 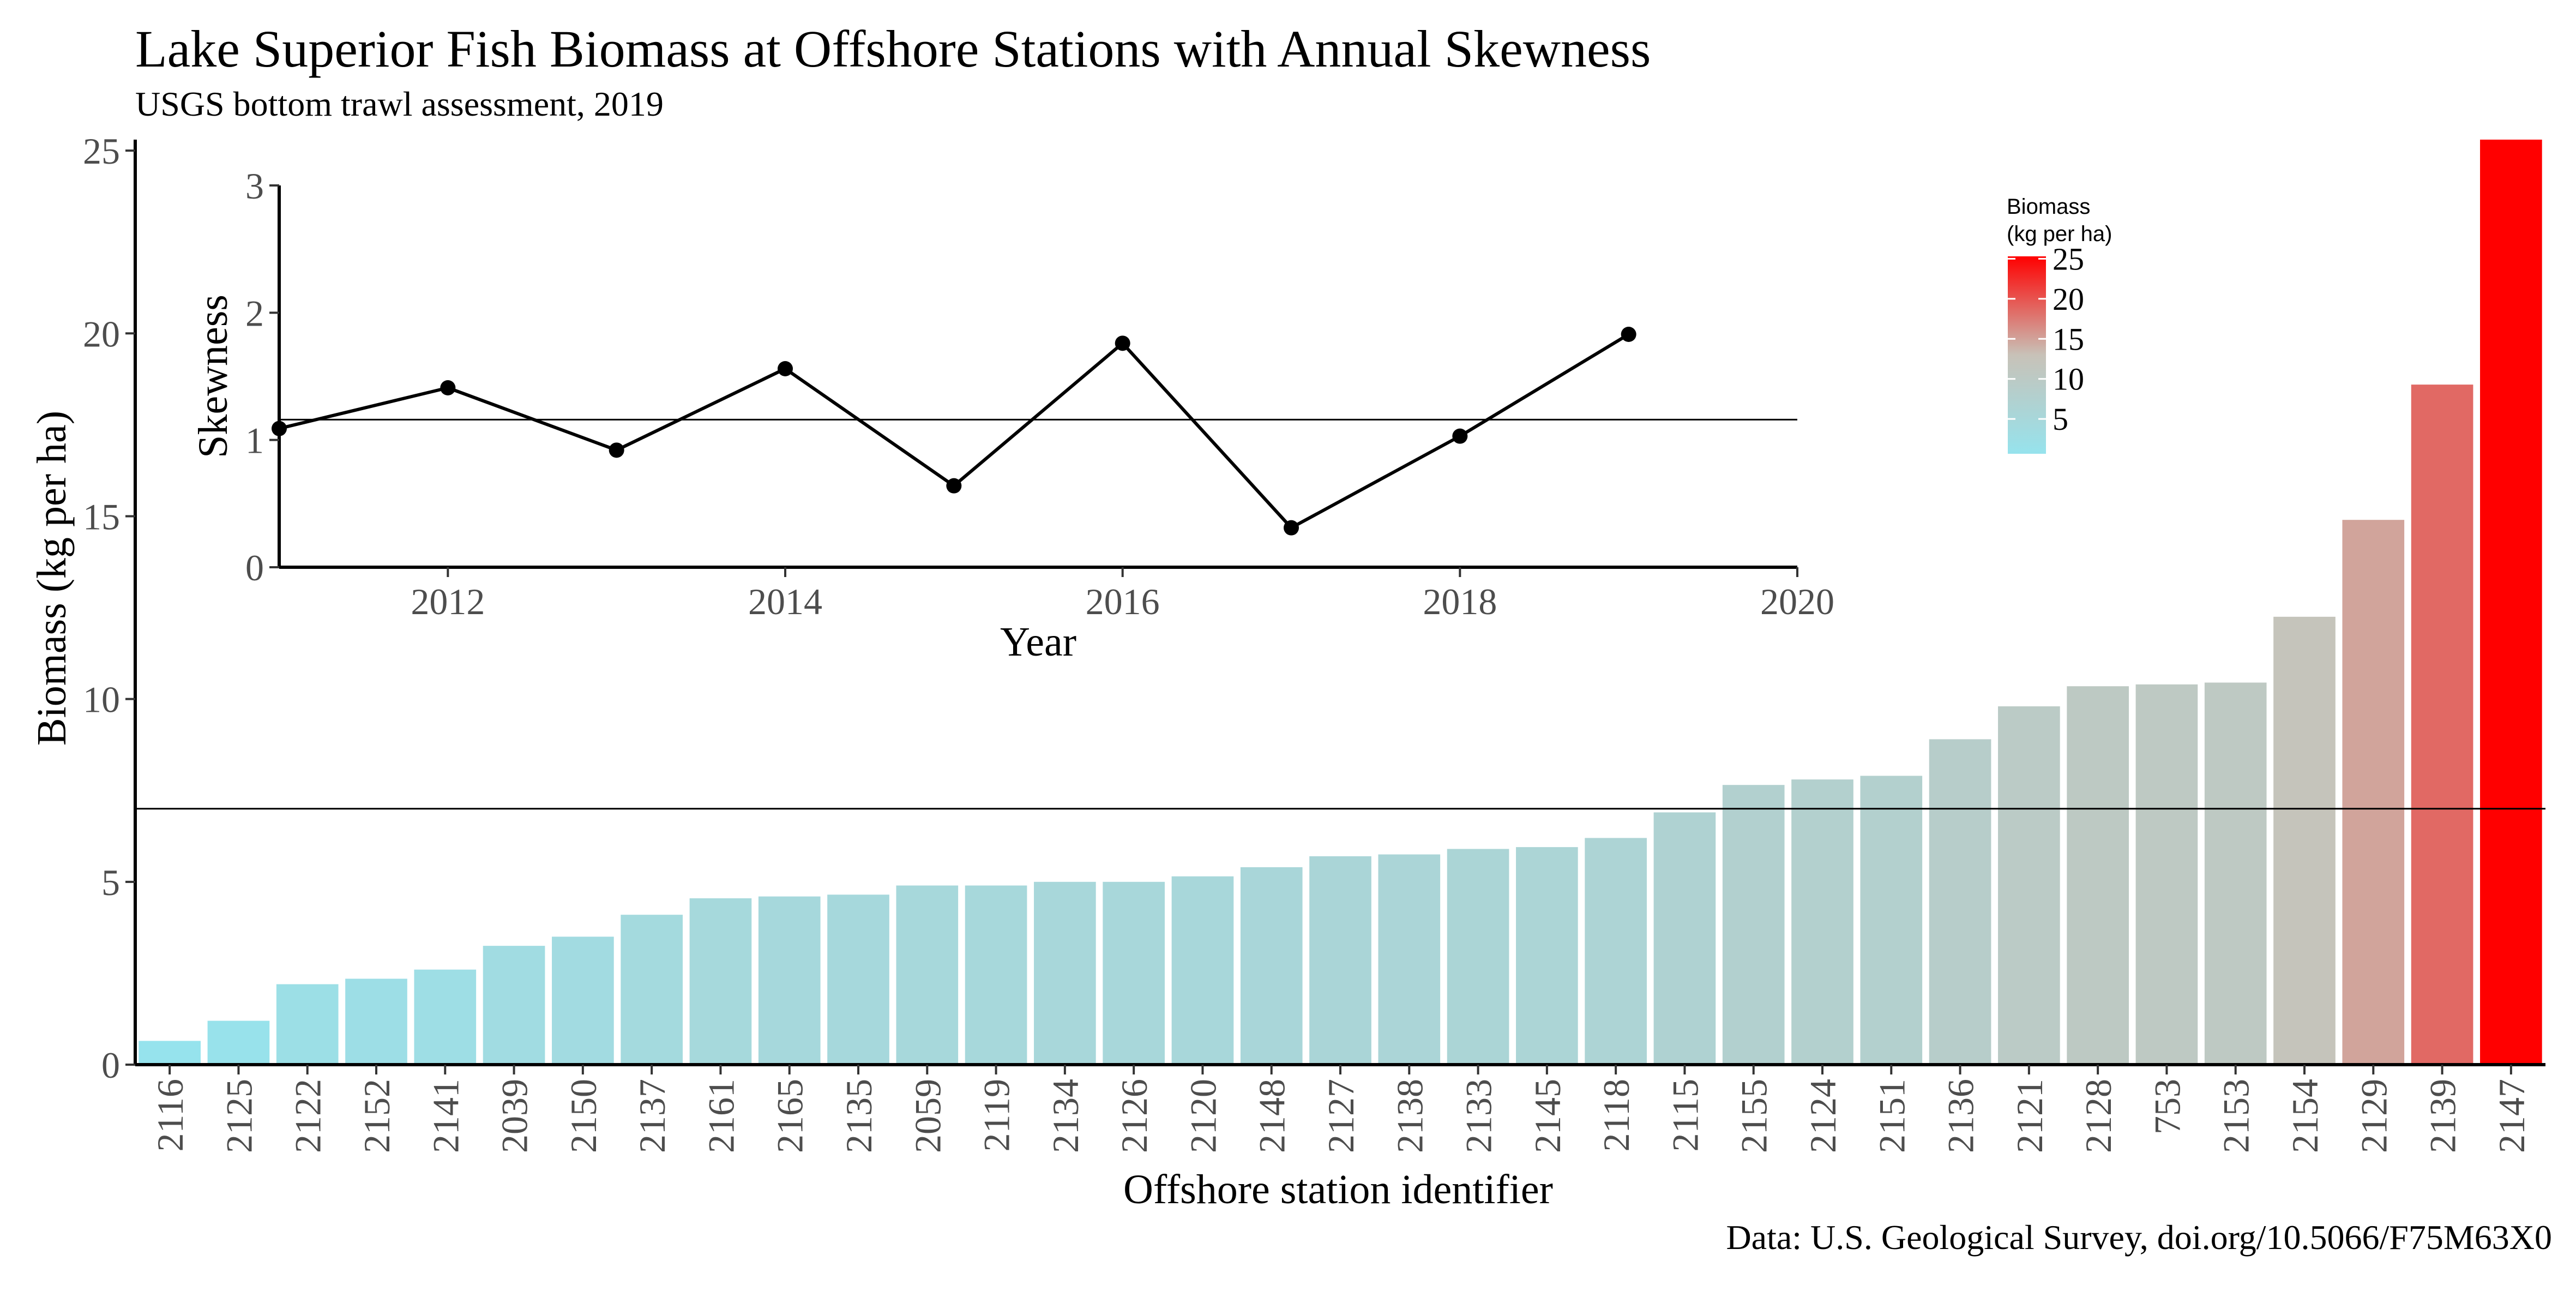 What do you see at coordinates (1122, 343) in the screenshot?
I see `skewness-point-2016` at bounding box center [1122, 343].